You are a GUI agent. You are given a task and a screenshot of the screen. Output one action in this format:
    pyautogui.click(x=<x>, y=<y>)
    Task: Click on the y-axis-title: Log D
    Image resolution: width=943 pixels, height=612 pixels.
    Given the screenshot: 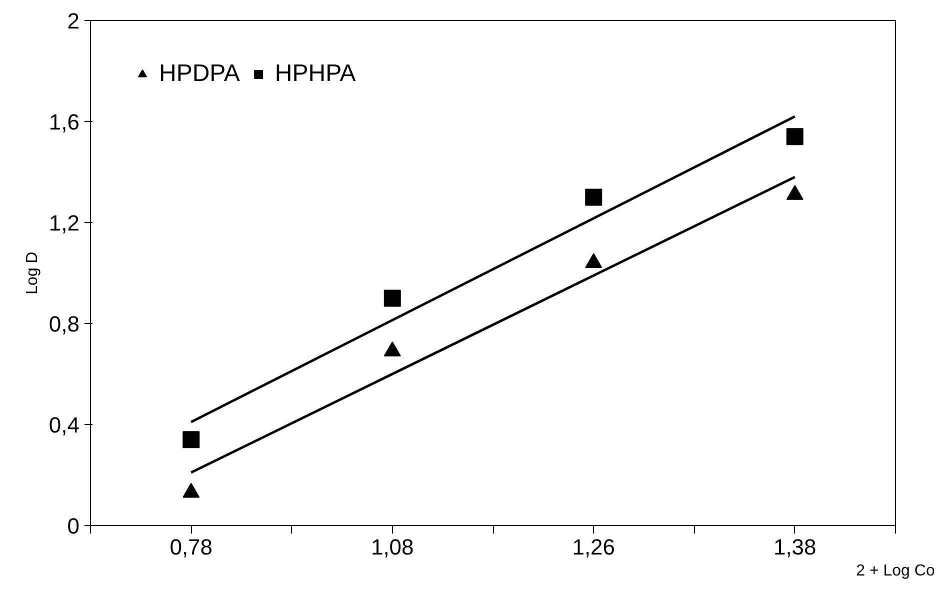 What is the action you would take?
    pyautogui.click(x=32, y=273)
    